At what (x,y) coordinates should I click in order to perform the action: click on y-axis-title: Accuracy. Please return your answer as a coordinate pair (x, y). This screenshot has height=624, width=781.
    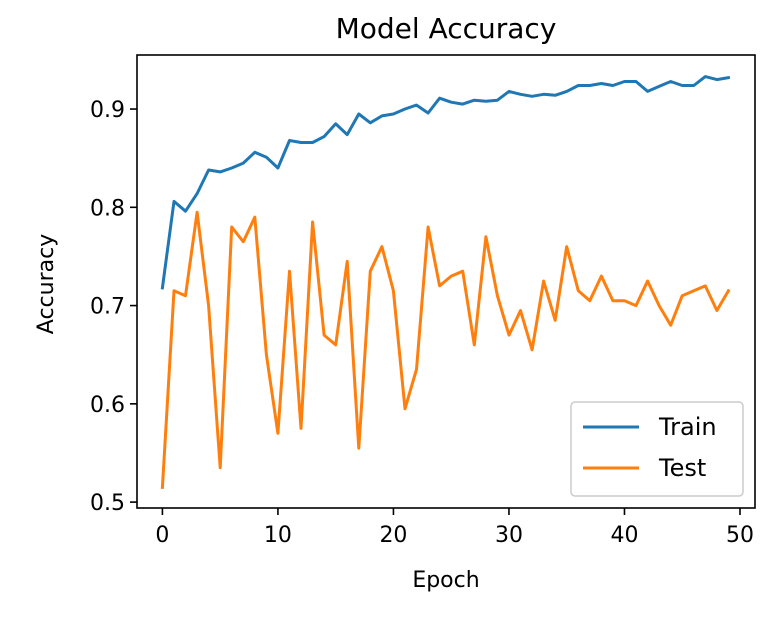
    Looking at the image, I should click on (46, 284).